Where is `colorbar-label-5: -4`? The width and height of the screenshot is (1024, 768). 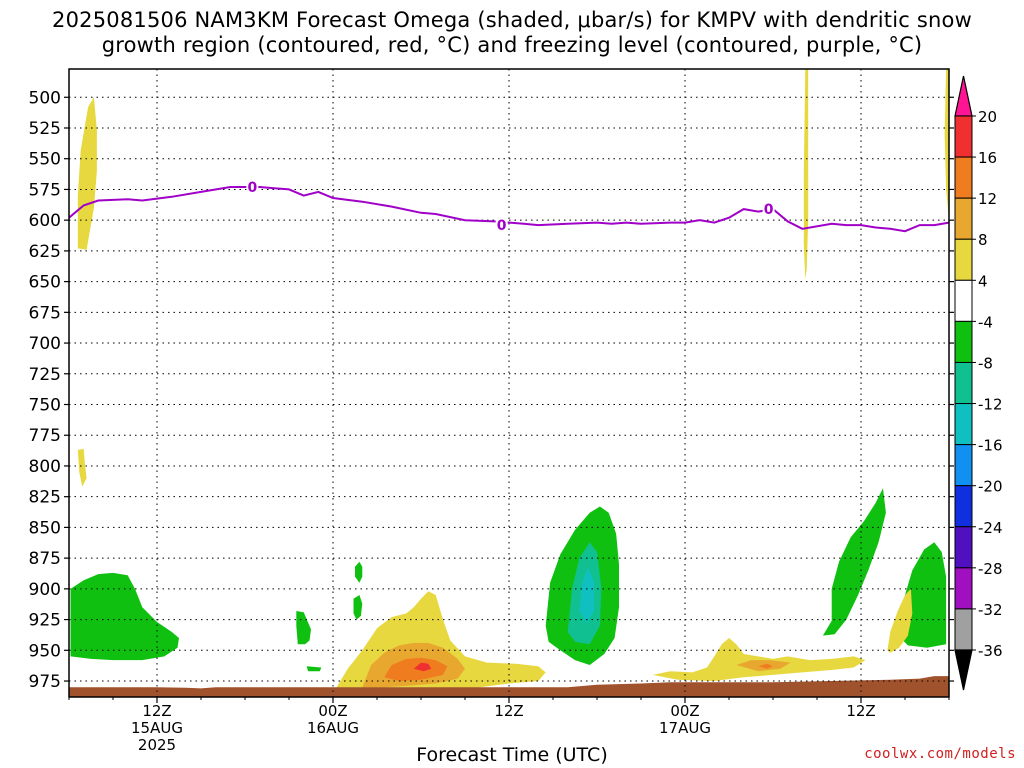 colorbar-label-5: -4 is located at coordinates (985, 322).